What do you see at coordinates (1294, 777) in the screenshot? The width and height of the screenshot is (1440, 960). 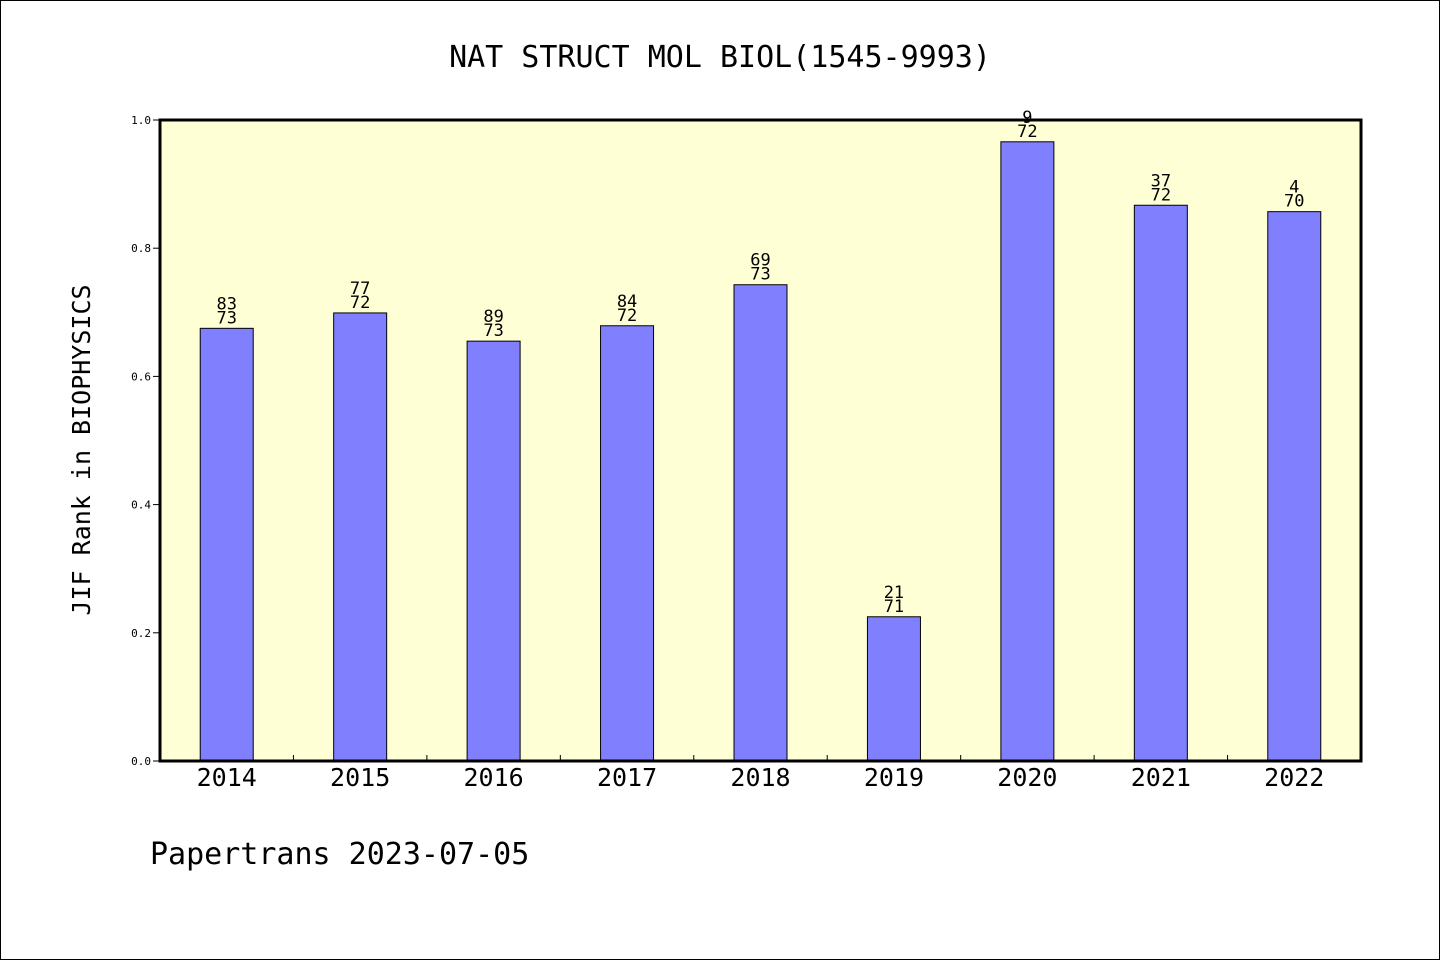 I see `x-tick-label-2022: 2022` at bounding box center [1294, 777].